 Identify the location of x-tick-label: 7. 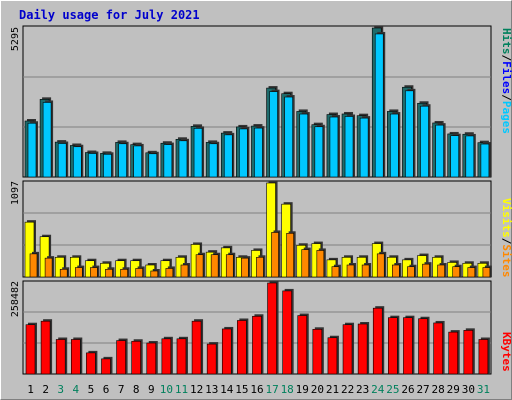
(121, 389).